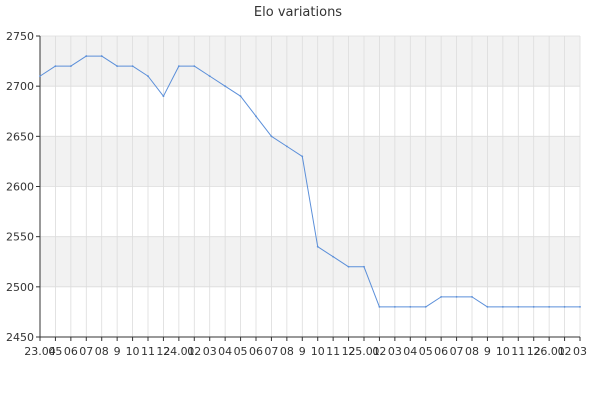  I want to click on y-tick-label-2500: 2500, so click(20, 287).